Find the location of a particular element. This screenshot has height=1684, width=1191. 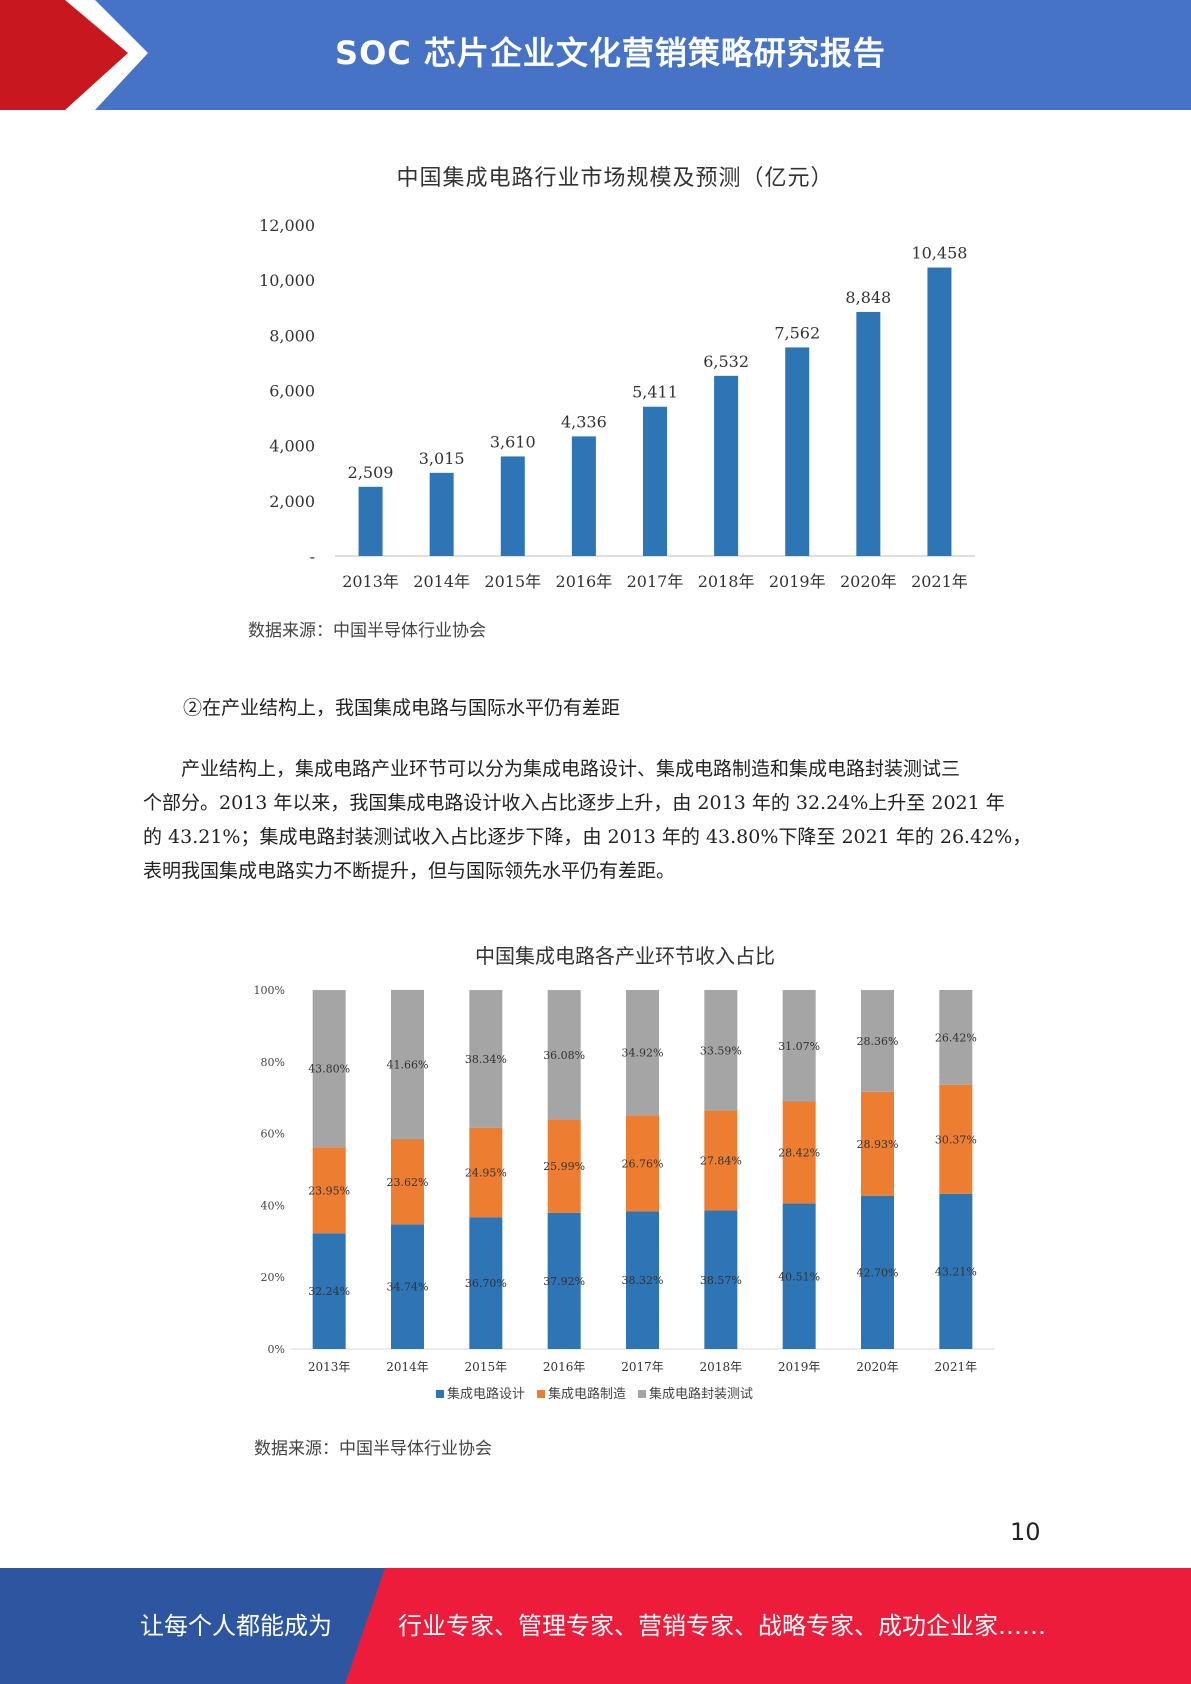

document-title: SOC 芯片企业文化营销策略研究报告 is located at coordinates (610, 53).